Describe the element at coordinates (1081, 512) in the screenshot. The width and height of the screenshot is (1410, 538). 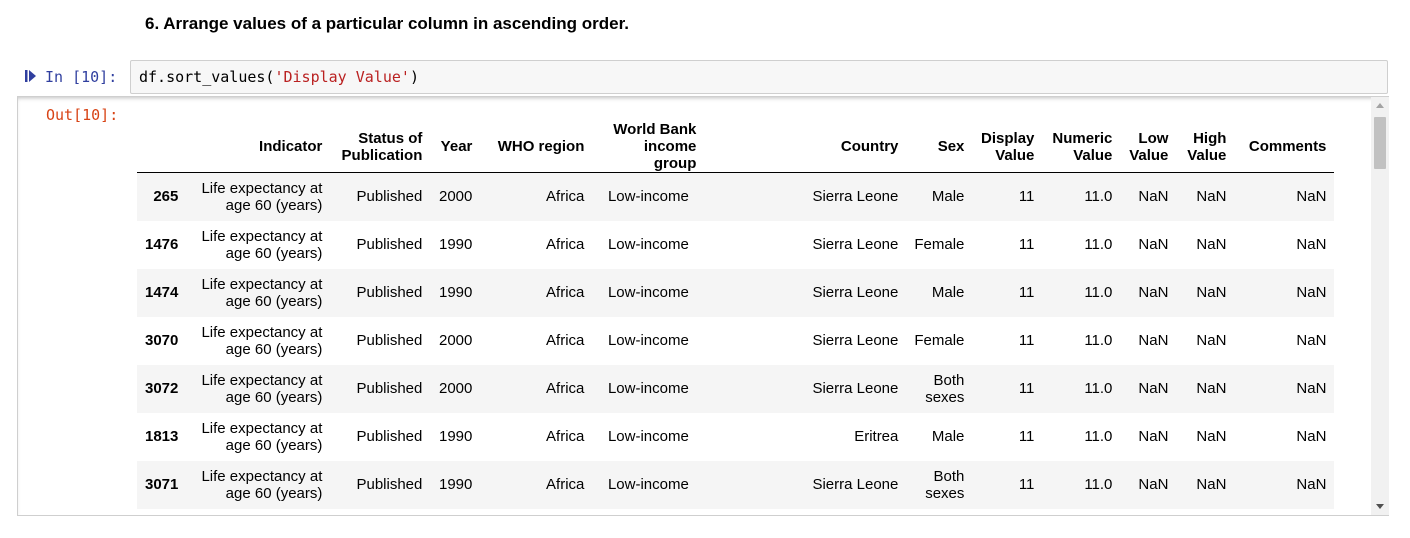
I see `cell-numeric-value` at that location.